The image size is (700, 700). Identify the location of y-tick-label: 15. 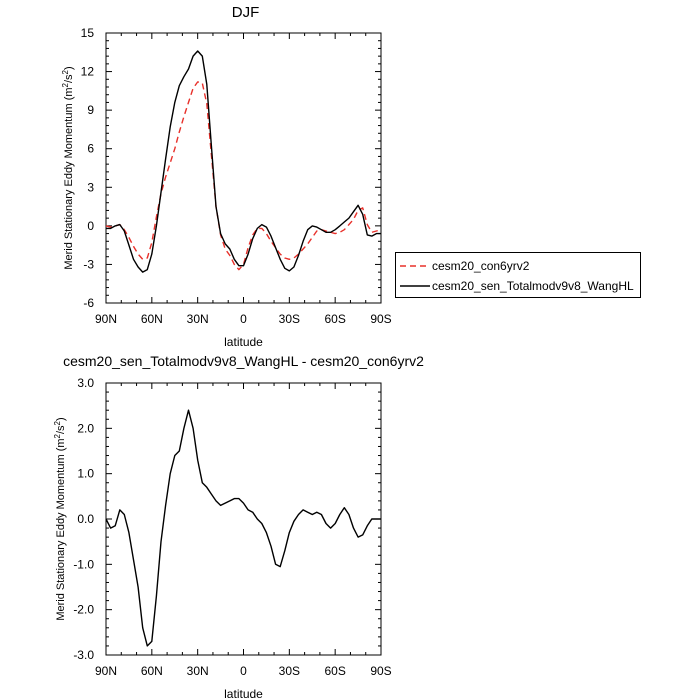
(88, 33).